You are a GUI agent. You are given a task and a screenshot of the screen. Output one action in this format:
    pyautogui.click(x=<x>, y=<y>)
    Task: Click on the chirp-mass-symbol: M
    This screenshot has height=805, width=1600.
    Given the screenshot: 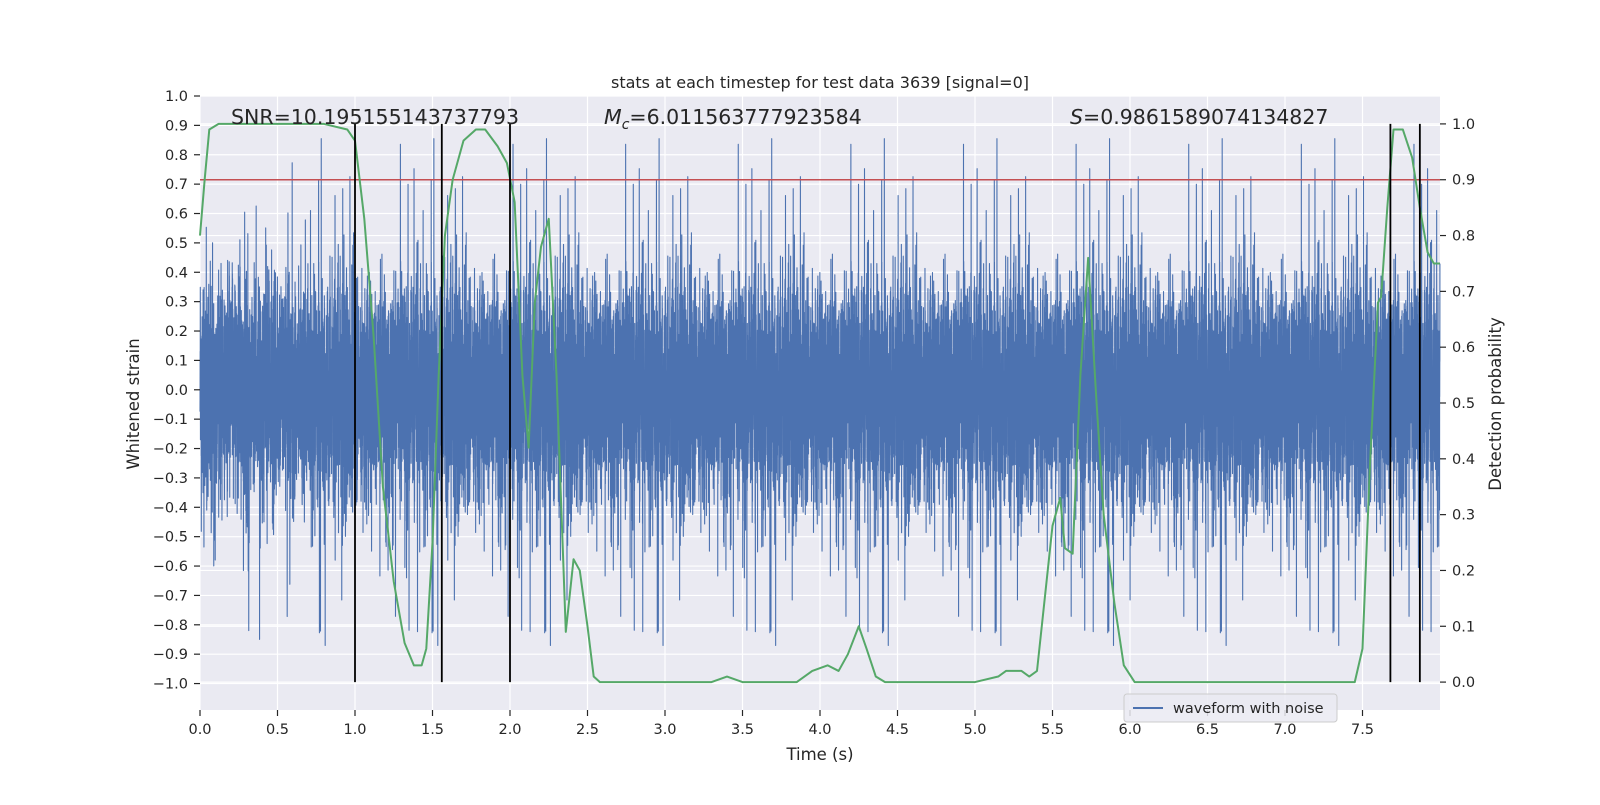 What is the action you would take?
    pyautogui.click(x=613, y=117)
    